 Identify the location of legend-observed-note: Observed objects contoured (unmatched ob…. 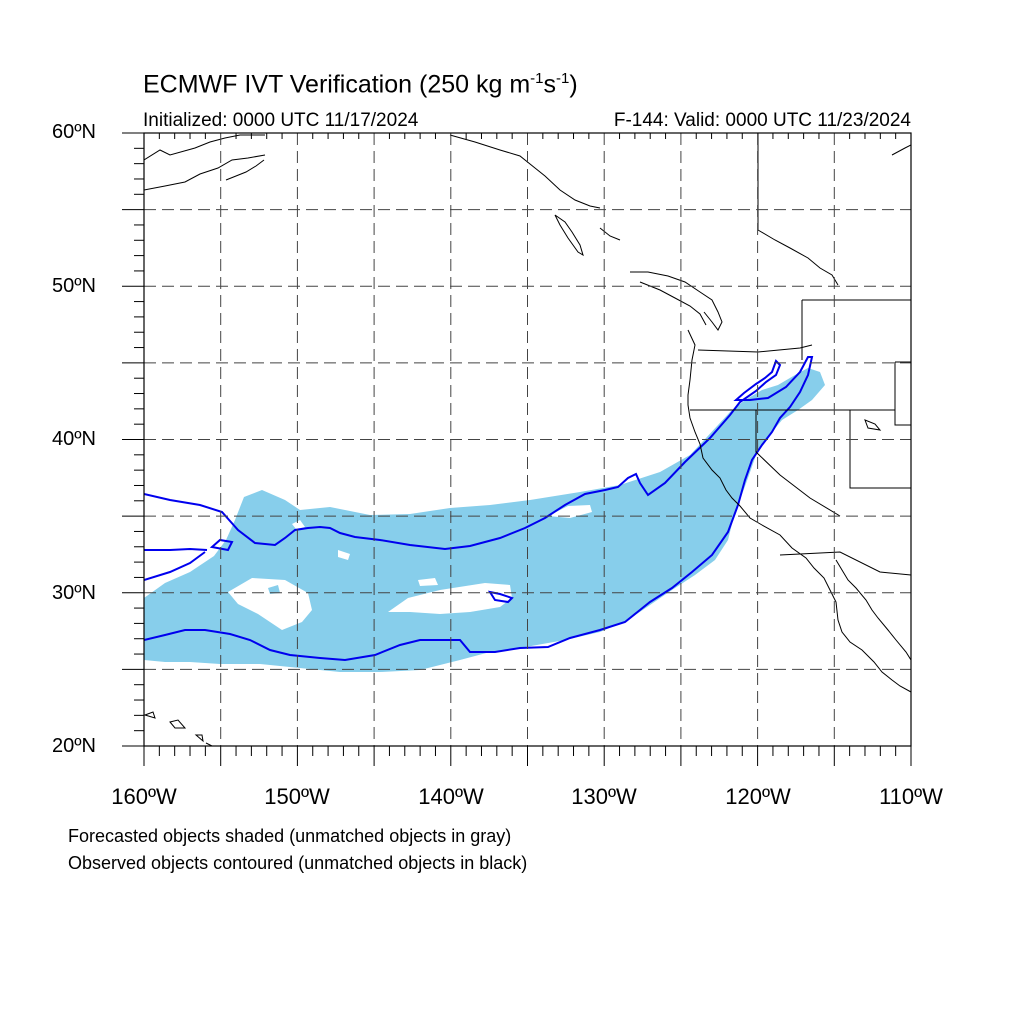
(298, 863).